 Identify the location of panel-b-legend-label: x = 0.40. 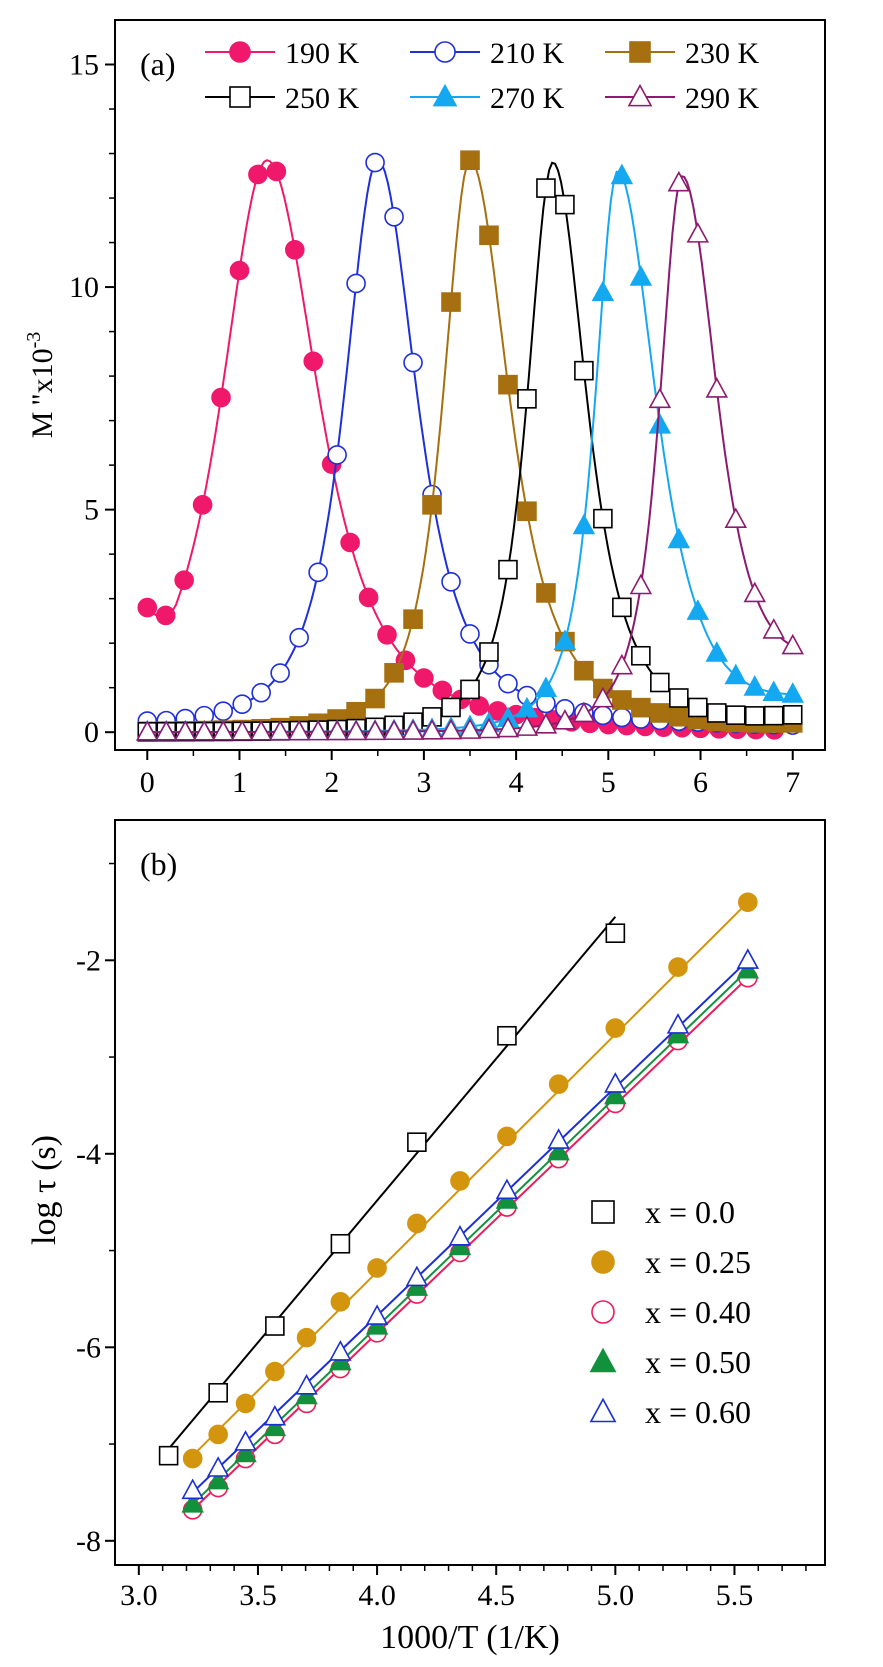
(698, 1312).